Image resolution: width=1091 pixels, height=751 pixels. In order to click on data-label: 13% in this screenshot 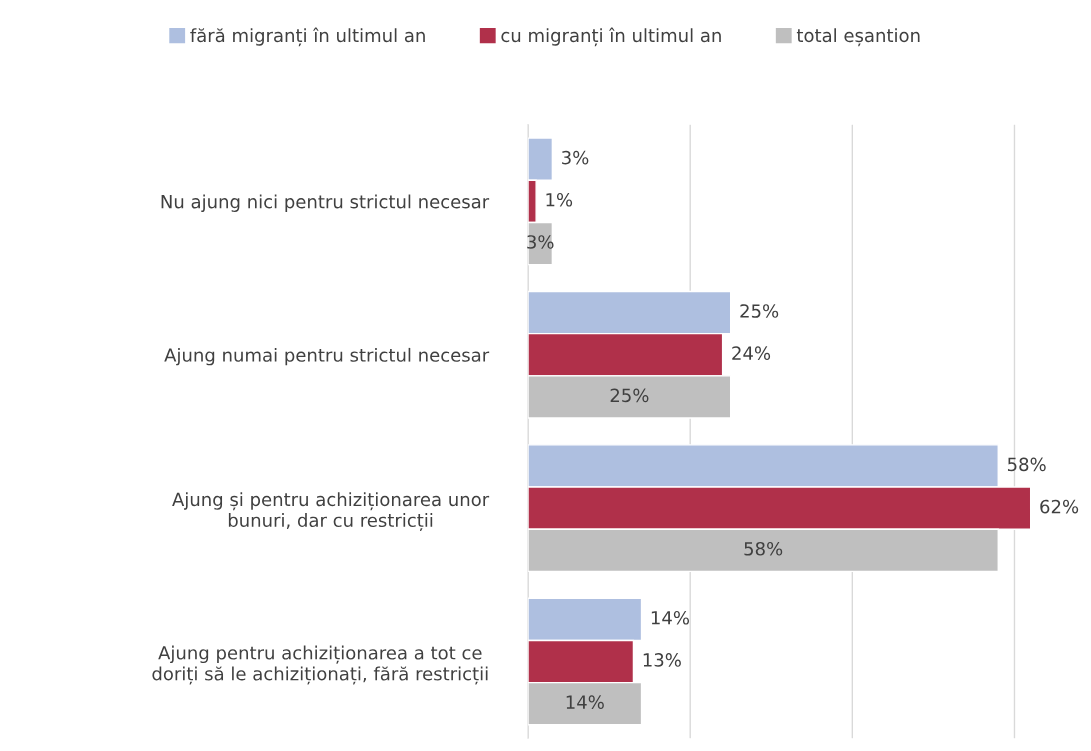, I will do `click(662, 660)`.